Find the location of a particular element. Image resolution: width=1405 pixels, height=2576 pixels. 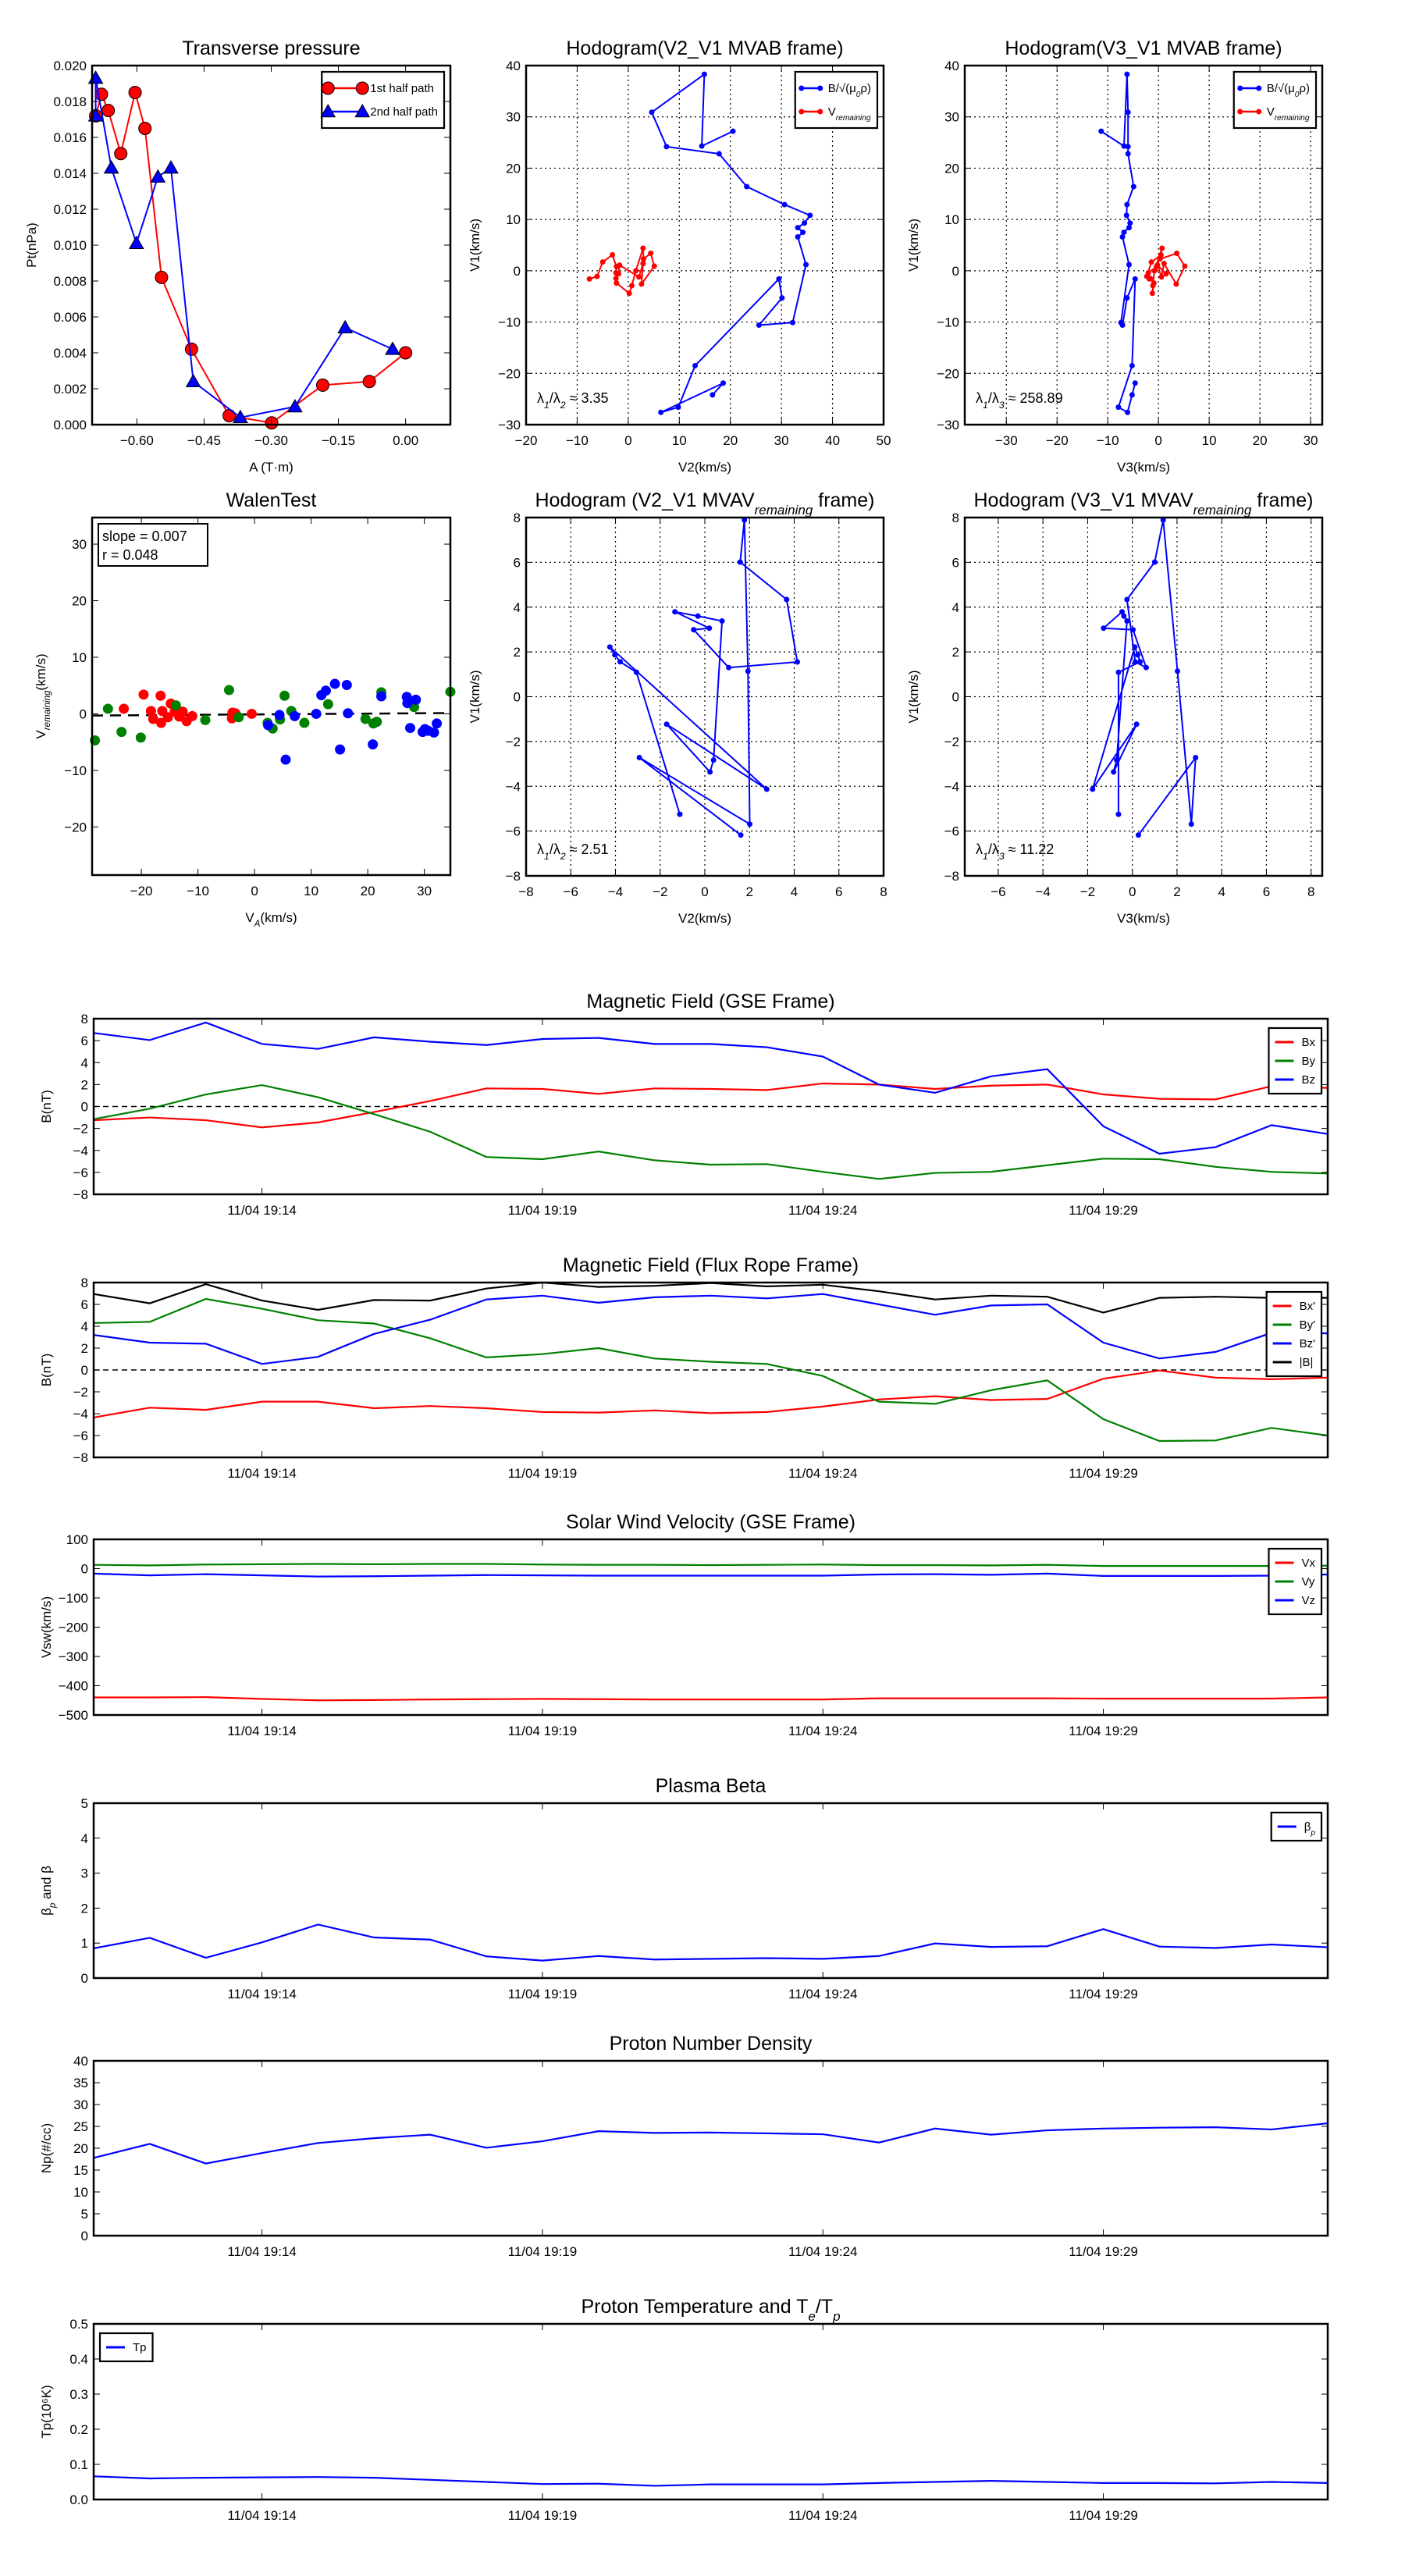

x-tick-label: −8 is located at coordinates (525, 891).